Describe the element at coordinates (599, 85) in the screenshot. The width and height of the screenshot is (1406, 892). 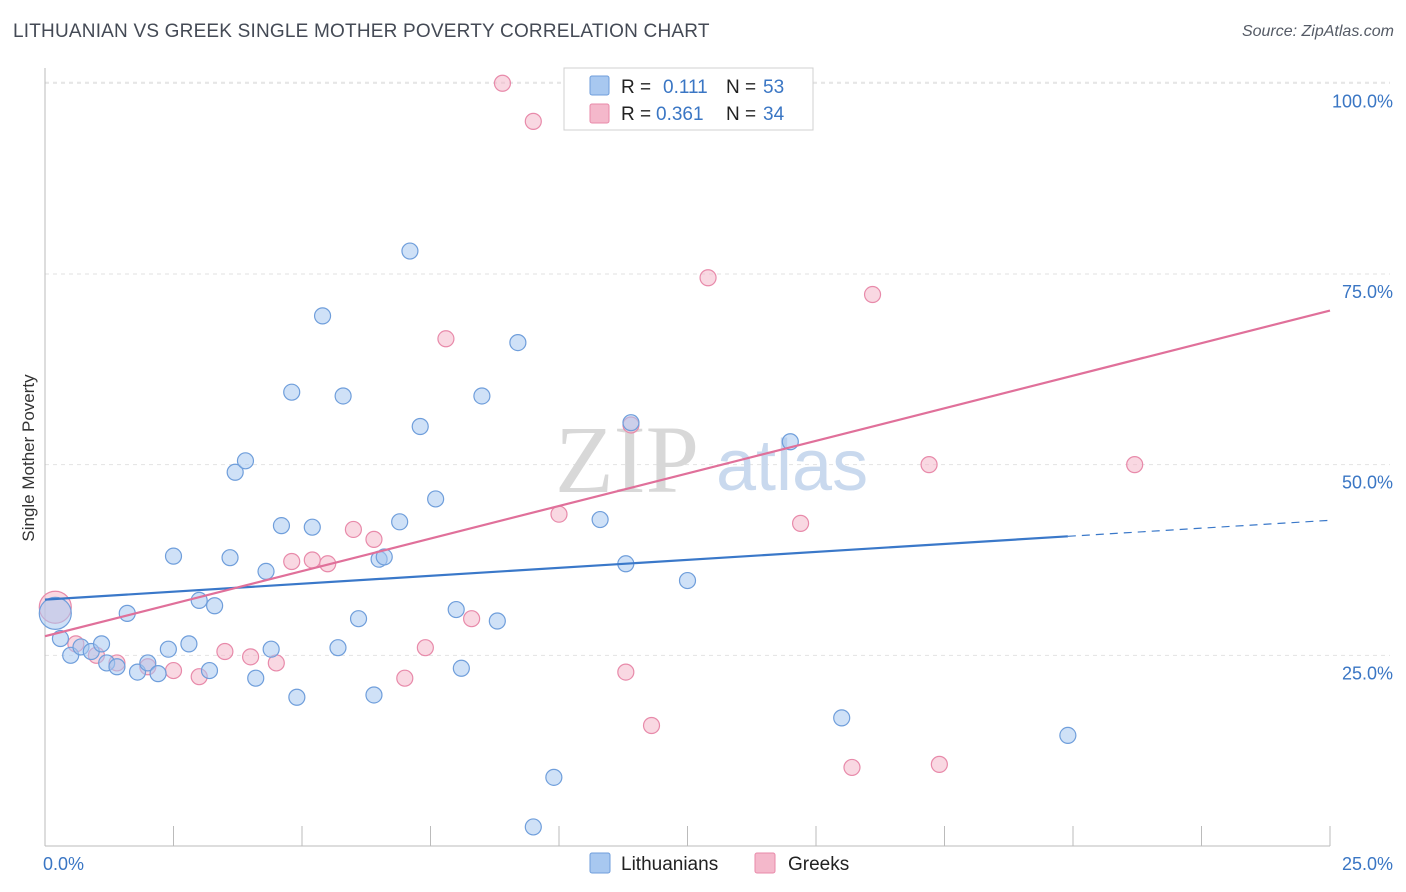
I see `legend-swatch-lithuanians` at that location.